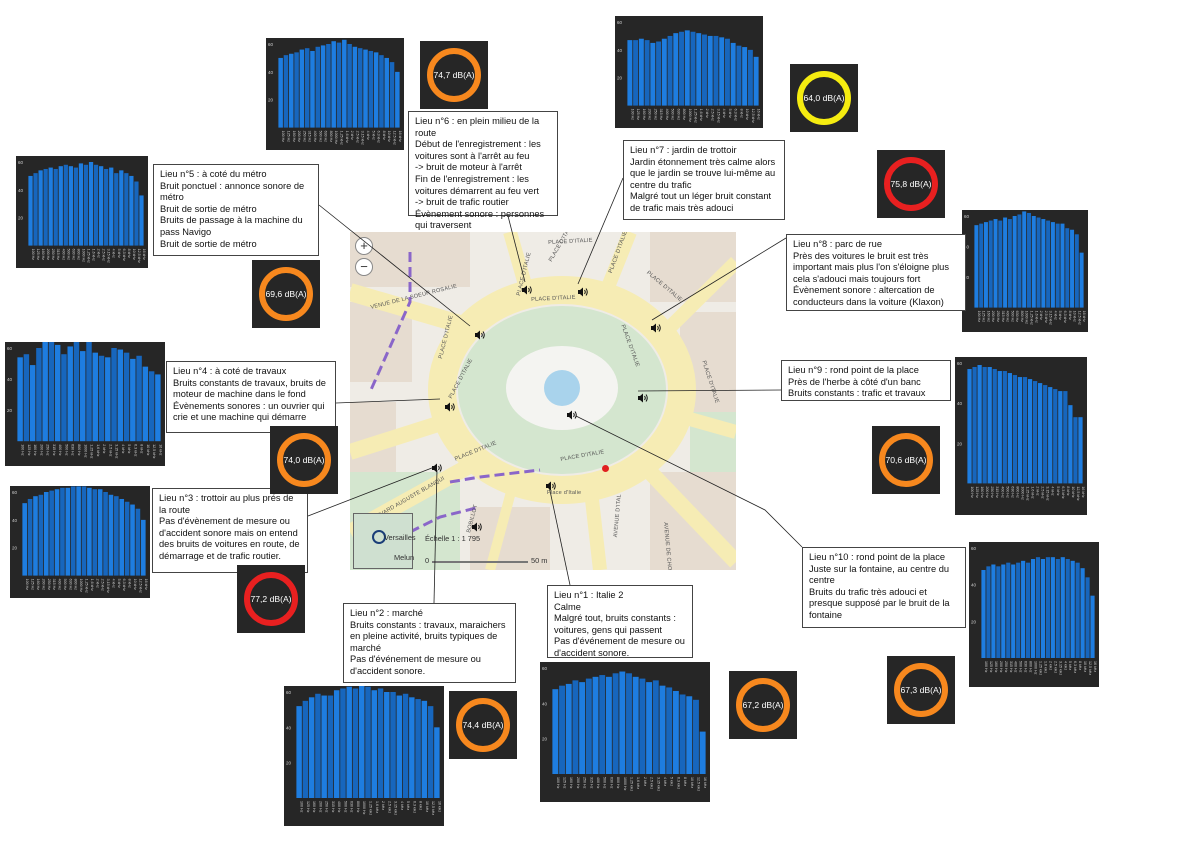 Image resolution: width=1187 pixels, height=859 pixels. I want to click on x-tick-label: 400 Hz, so click(60, 585).